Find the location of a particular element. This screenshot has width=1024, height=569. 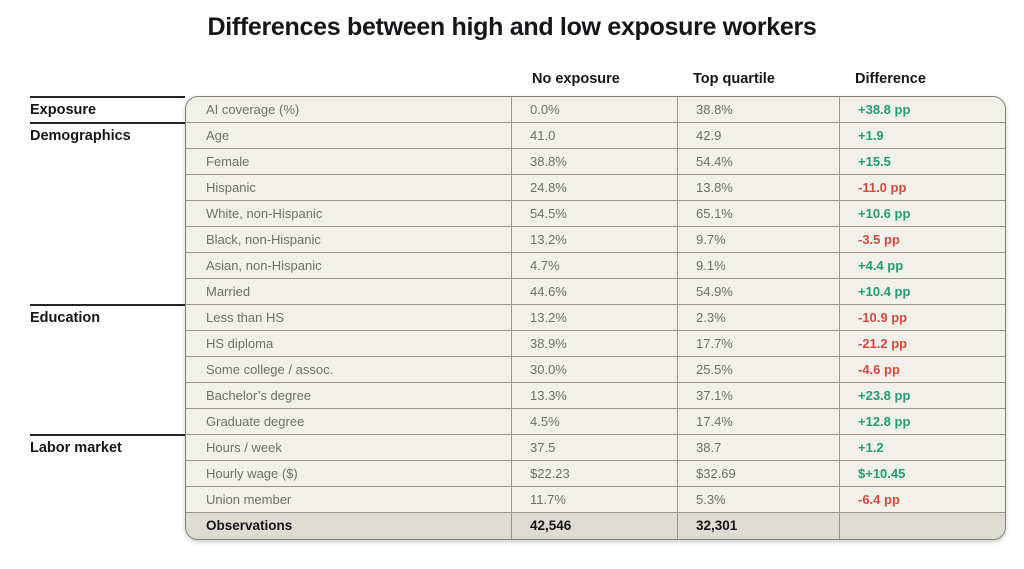

table-row: Female 38.8% 54.4% +15.5 is located at coordinates (595, 162).